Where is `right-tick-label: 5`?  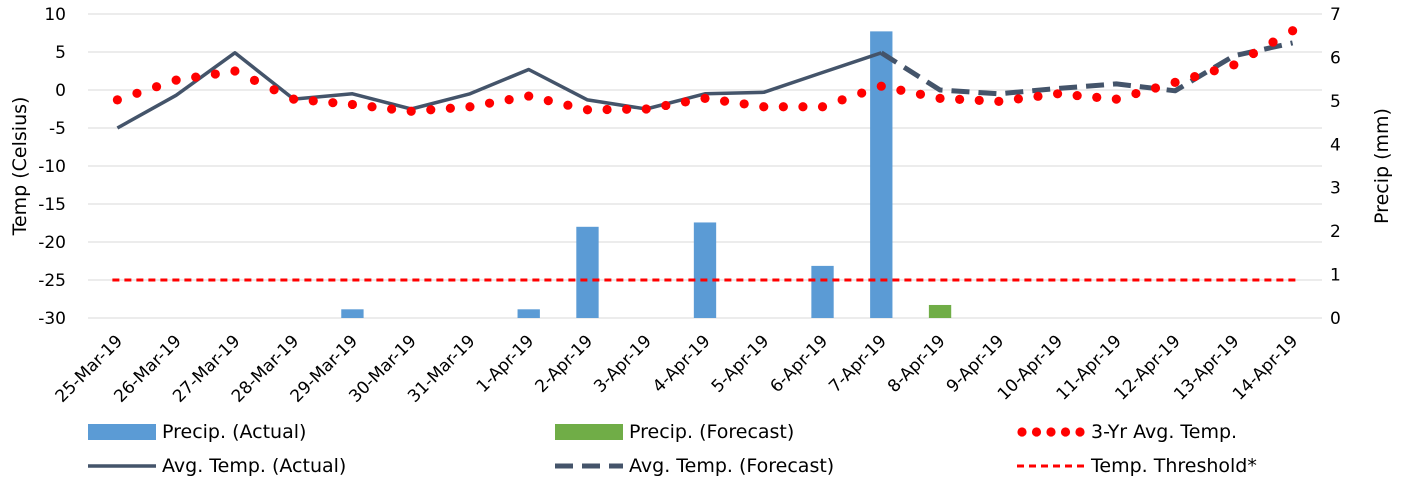 right-tick-label: 5 is located at coordinates (1335, 102).